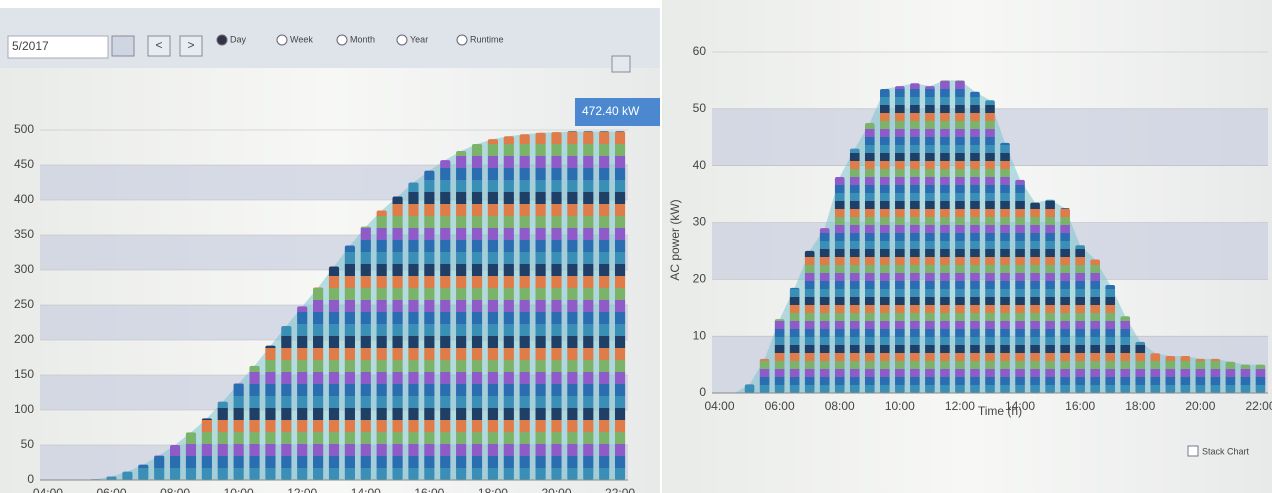 This screenshot has width=1272, height=493. I want to click on y-tick-label: 350, so click(24, 234).